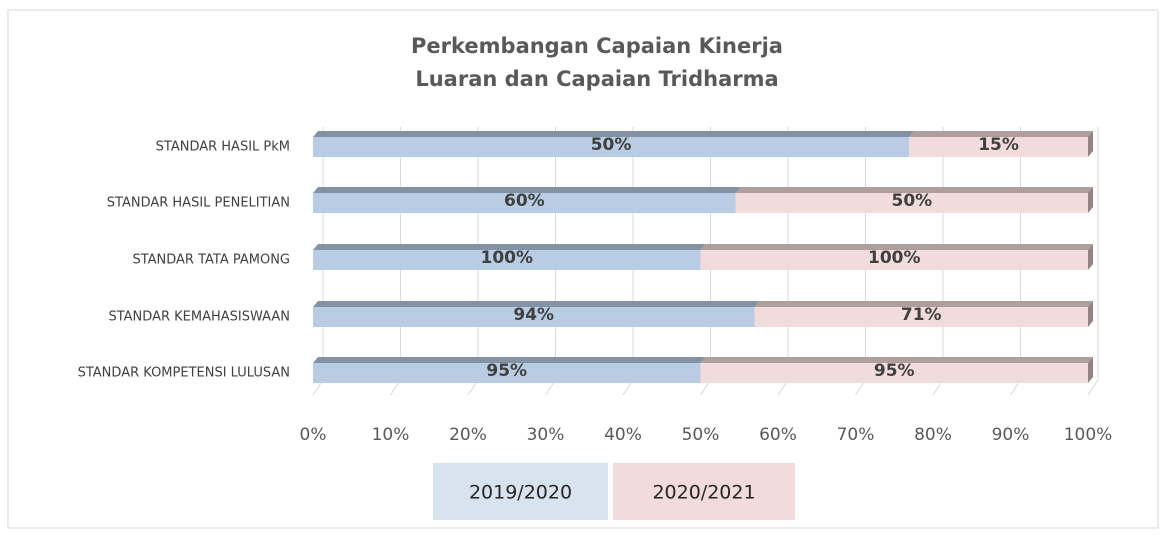  What do you see at coordinates (184, 373) in the screenshot?
I see `category-label: STANDAR KOMPETENSI LULUSAN` at bounding box center [184, 373].